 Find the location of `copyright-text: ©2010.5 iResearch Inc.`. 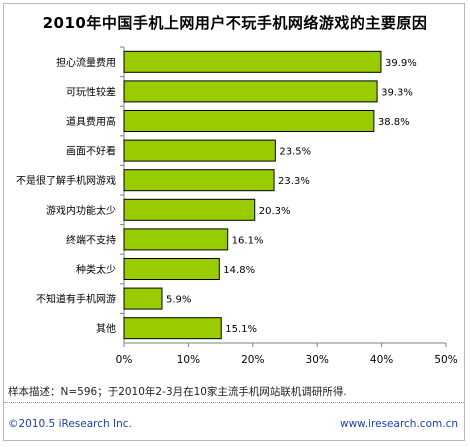

copyright-text: ©2010.5 iResearch Inc. is located at coordinates (70, 424).